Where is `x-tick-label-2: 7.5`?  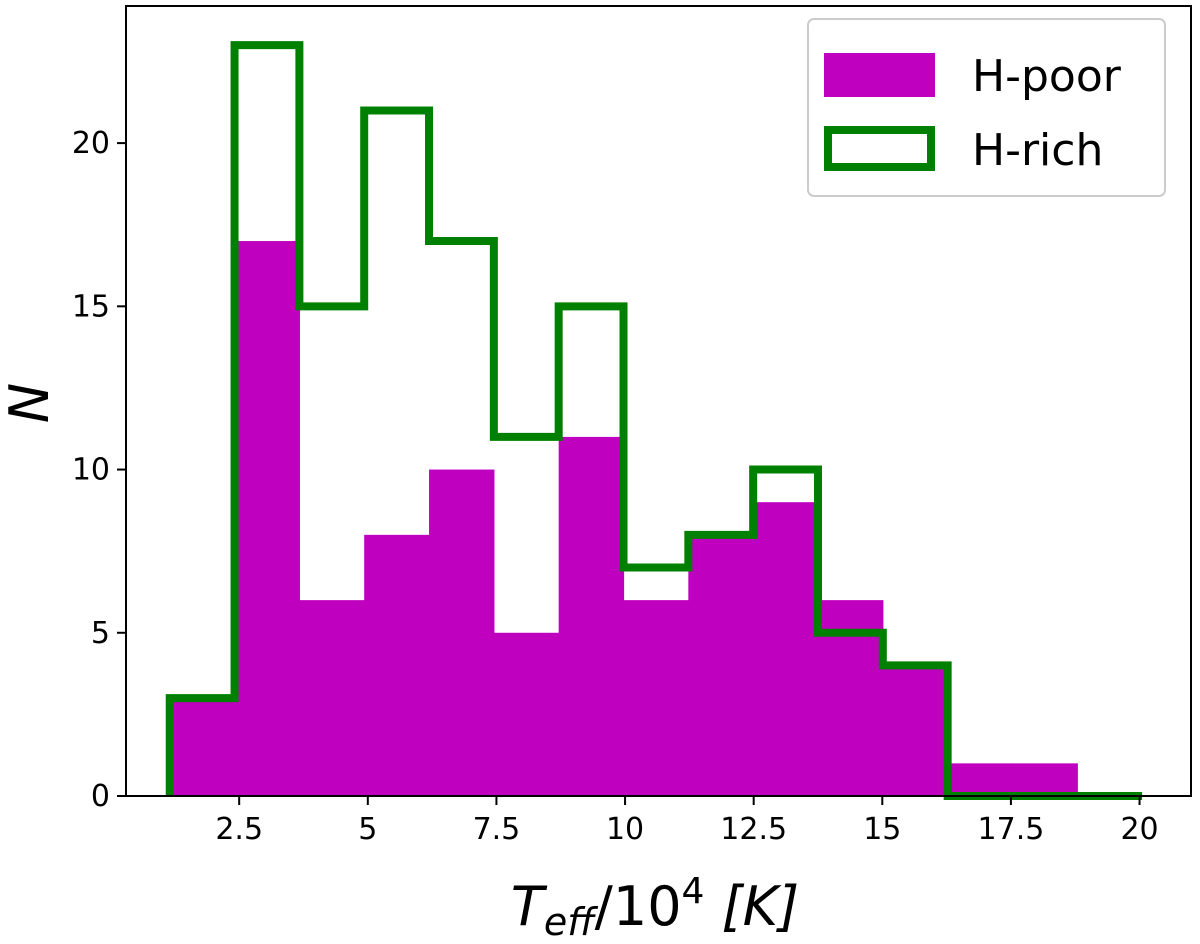 x-tick-label-2: 7.5 is located at coordinates (497, 829).